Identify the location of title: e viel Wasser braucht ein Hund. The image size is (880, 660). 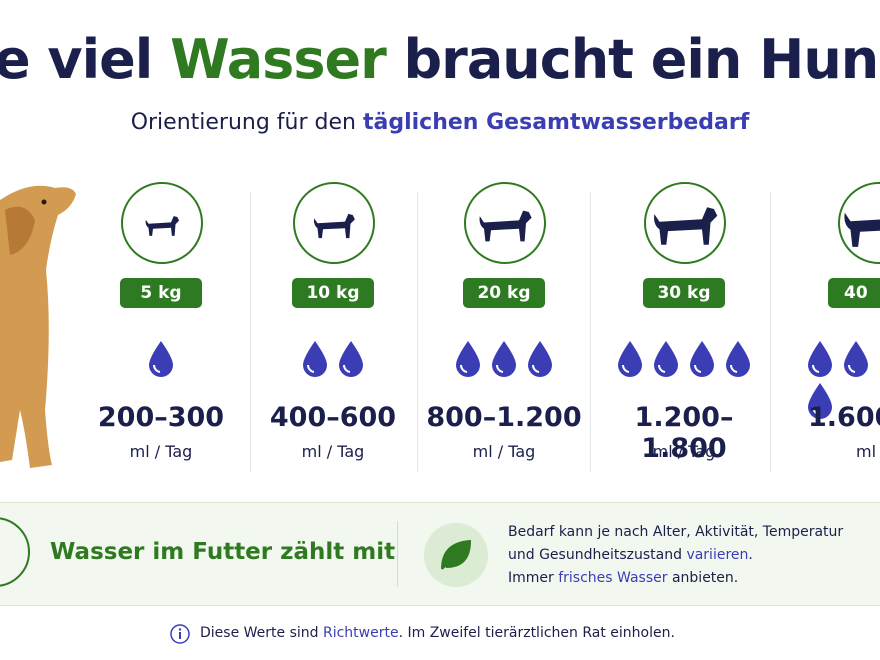
(440, 59).